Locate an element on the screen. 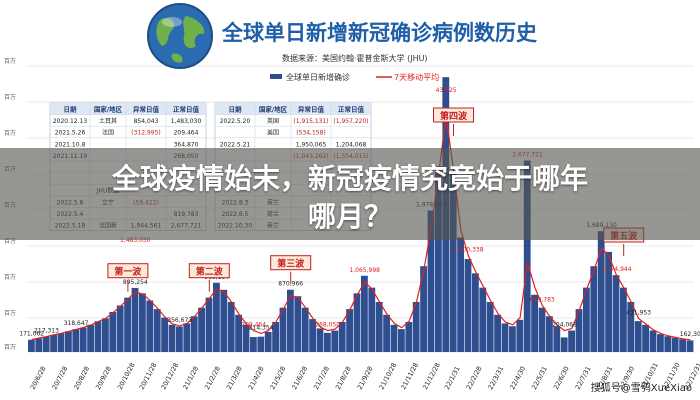 The width and height of the screenshot is (700, 400). x-tick-label: 21/11/28 is located at coordinates (409, 376).